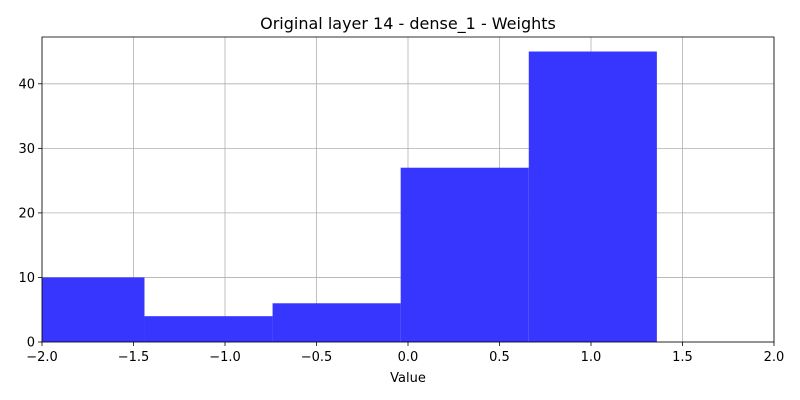 This screenshot has width=800, height=400. What do you see at coordinates (317, 357) in the screenshot?
I see `x-tick-label: −0.5` at bounding box center [317, 357].